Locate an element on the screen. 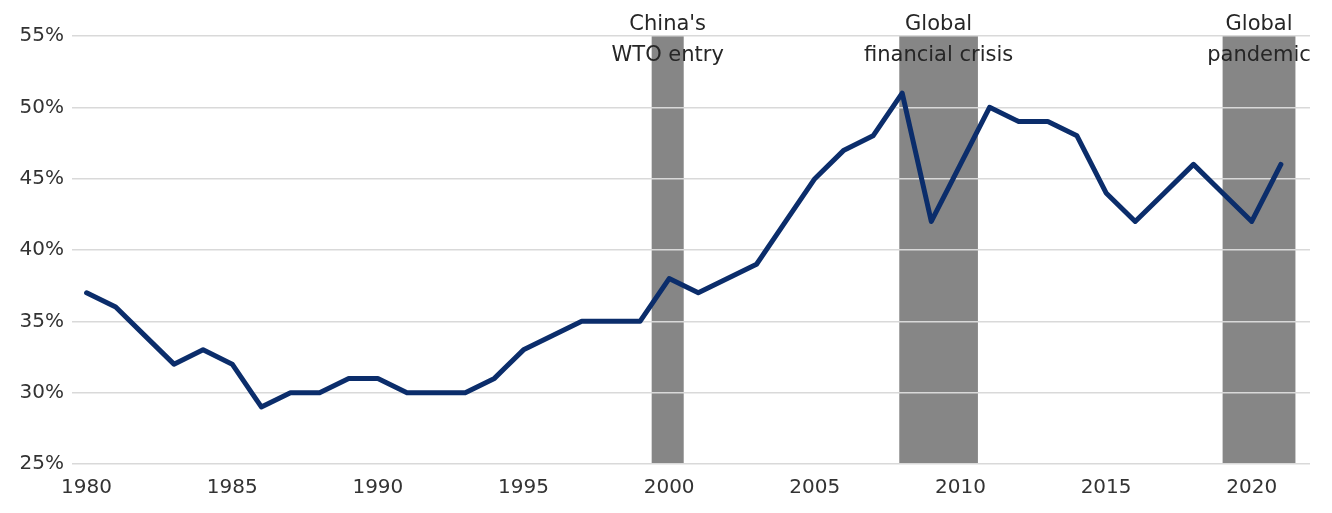 The height and width of the screenshot is (513, 1332). x-tick-label: 1995 is located at coordinates (523, 486).